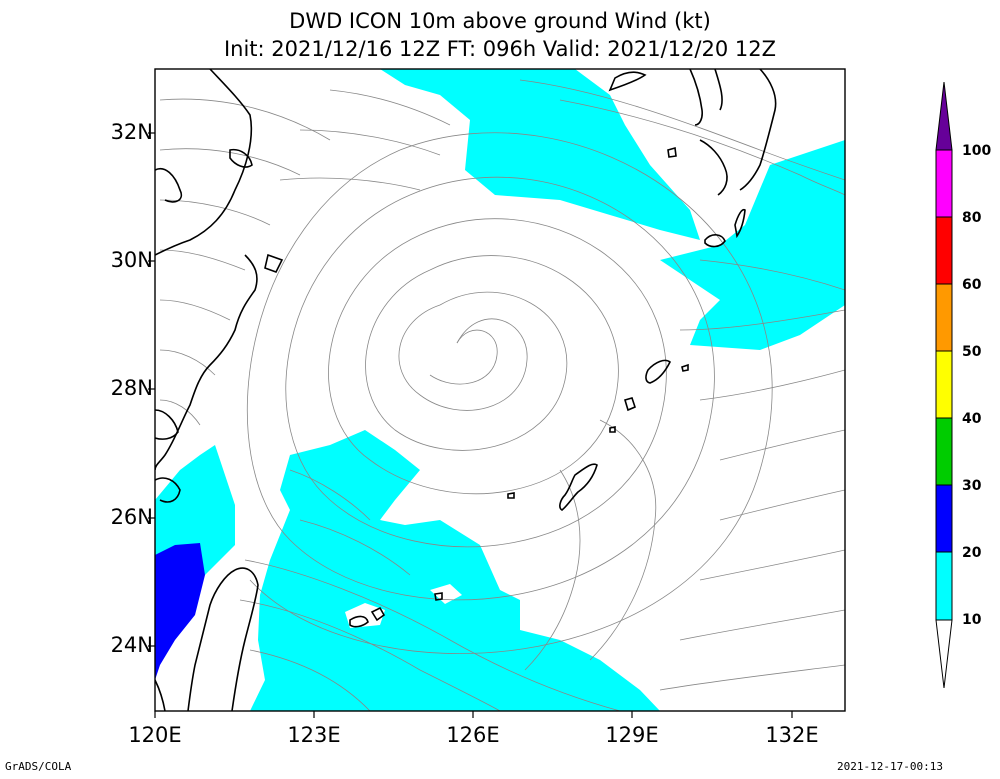 The height and width of the screenshot is (779, 1000). Describe the element at coordinates (473, 735) in the screenshot. I see `lon-label: 126E` at that location.